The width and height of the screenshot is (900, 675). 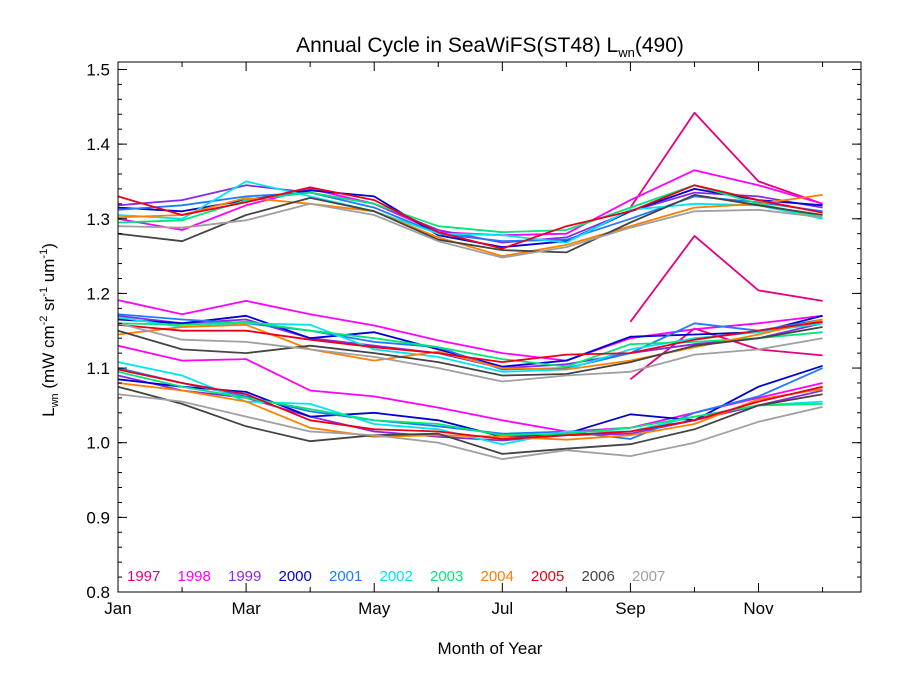 What do you see at coordinates (44, 321) in the screenshot?
I see `y-axis-label-sup-a: -2` at bounding box center [44, 321].